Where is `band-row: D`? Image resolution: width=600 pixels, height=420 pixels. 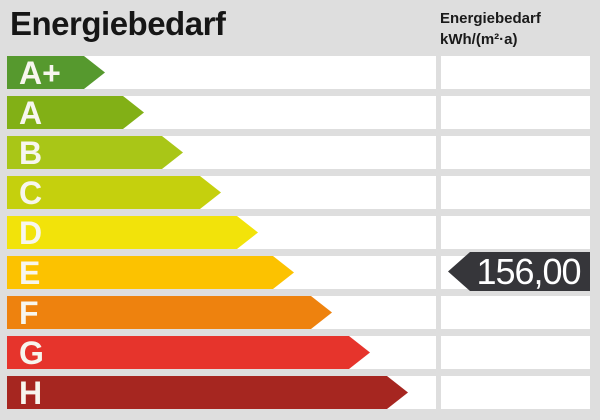
band-row: D is located at coordinates (221, 232).